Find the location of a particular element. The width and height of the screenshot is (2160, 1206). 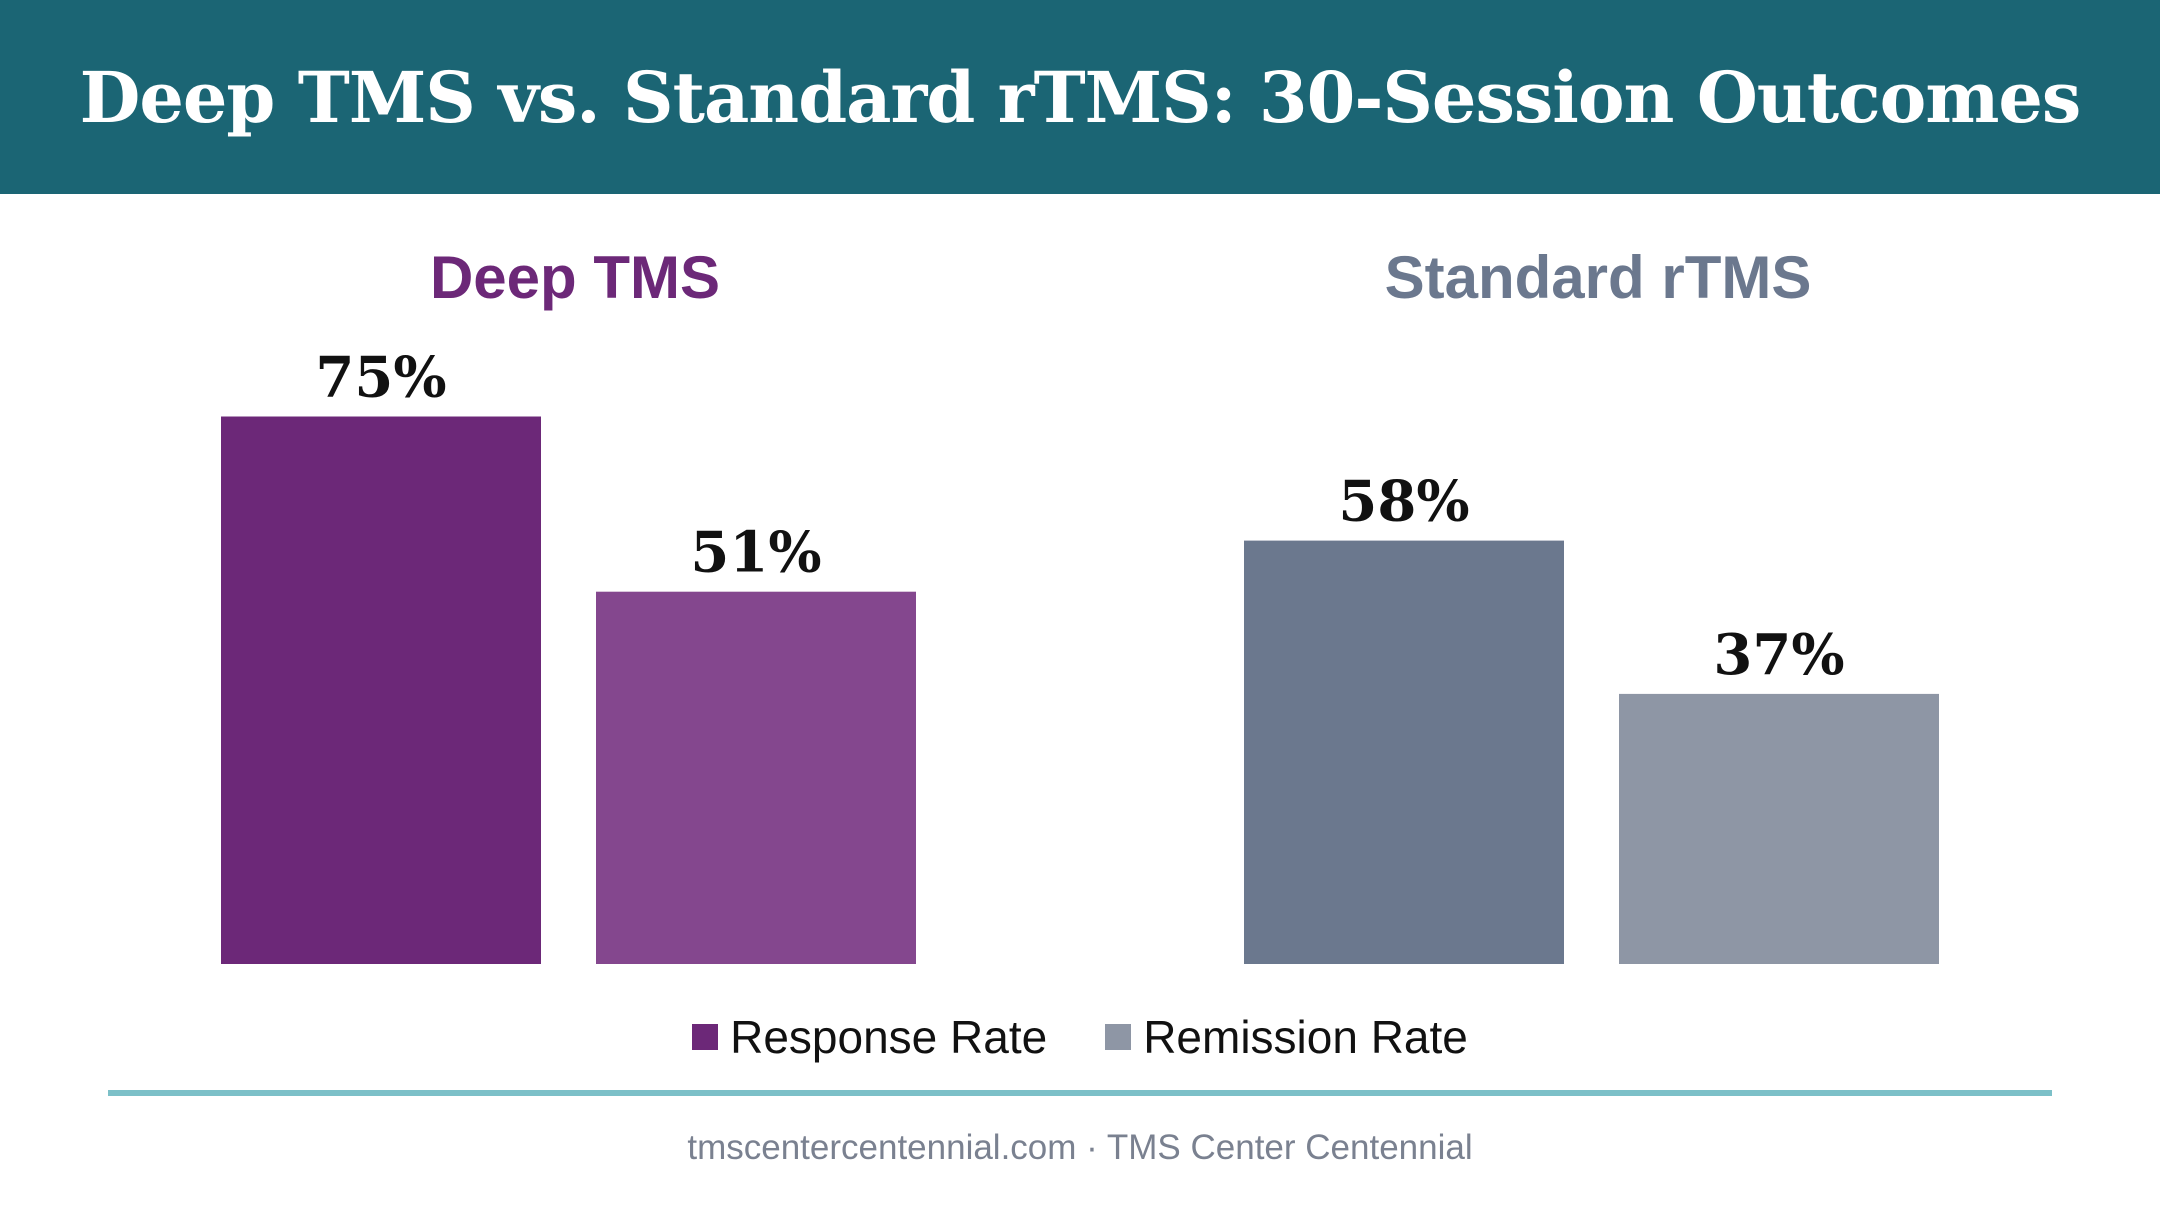

legend-label-remission: Remission Rate is located at coordinates (1305, 1037).